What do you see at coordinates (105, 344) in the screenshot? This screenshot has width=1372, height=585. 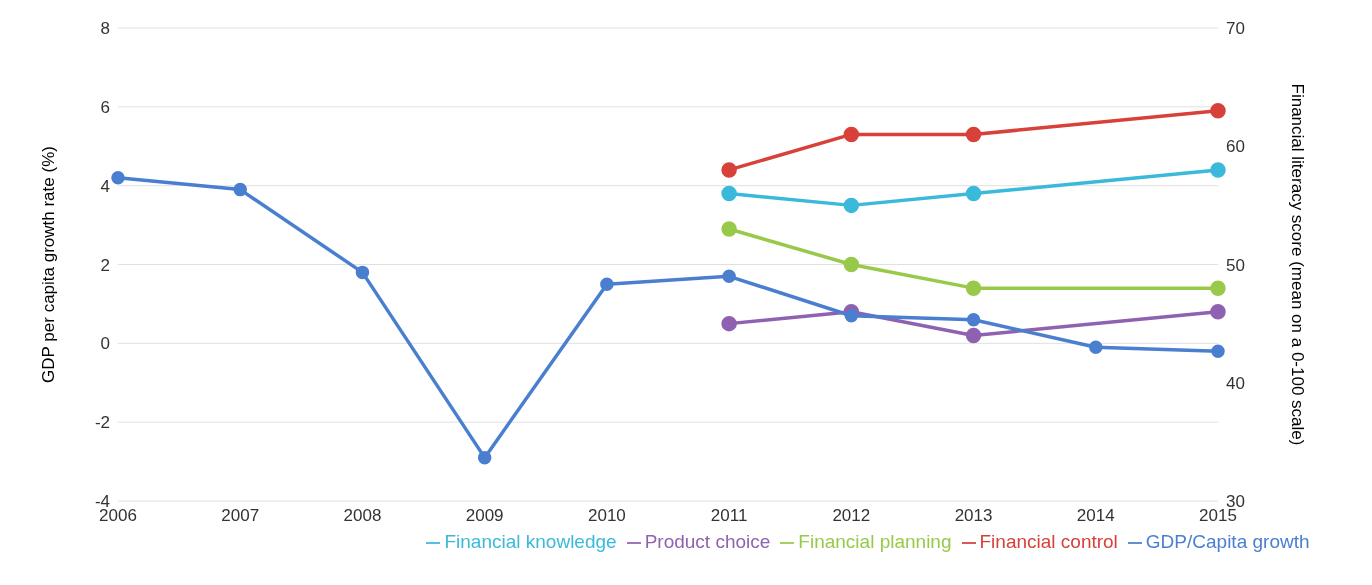 I see `y-tick-label: 0` at bounding box center [105, 344].